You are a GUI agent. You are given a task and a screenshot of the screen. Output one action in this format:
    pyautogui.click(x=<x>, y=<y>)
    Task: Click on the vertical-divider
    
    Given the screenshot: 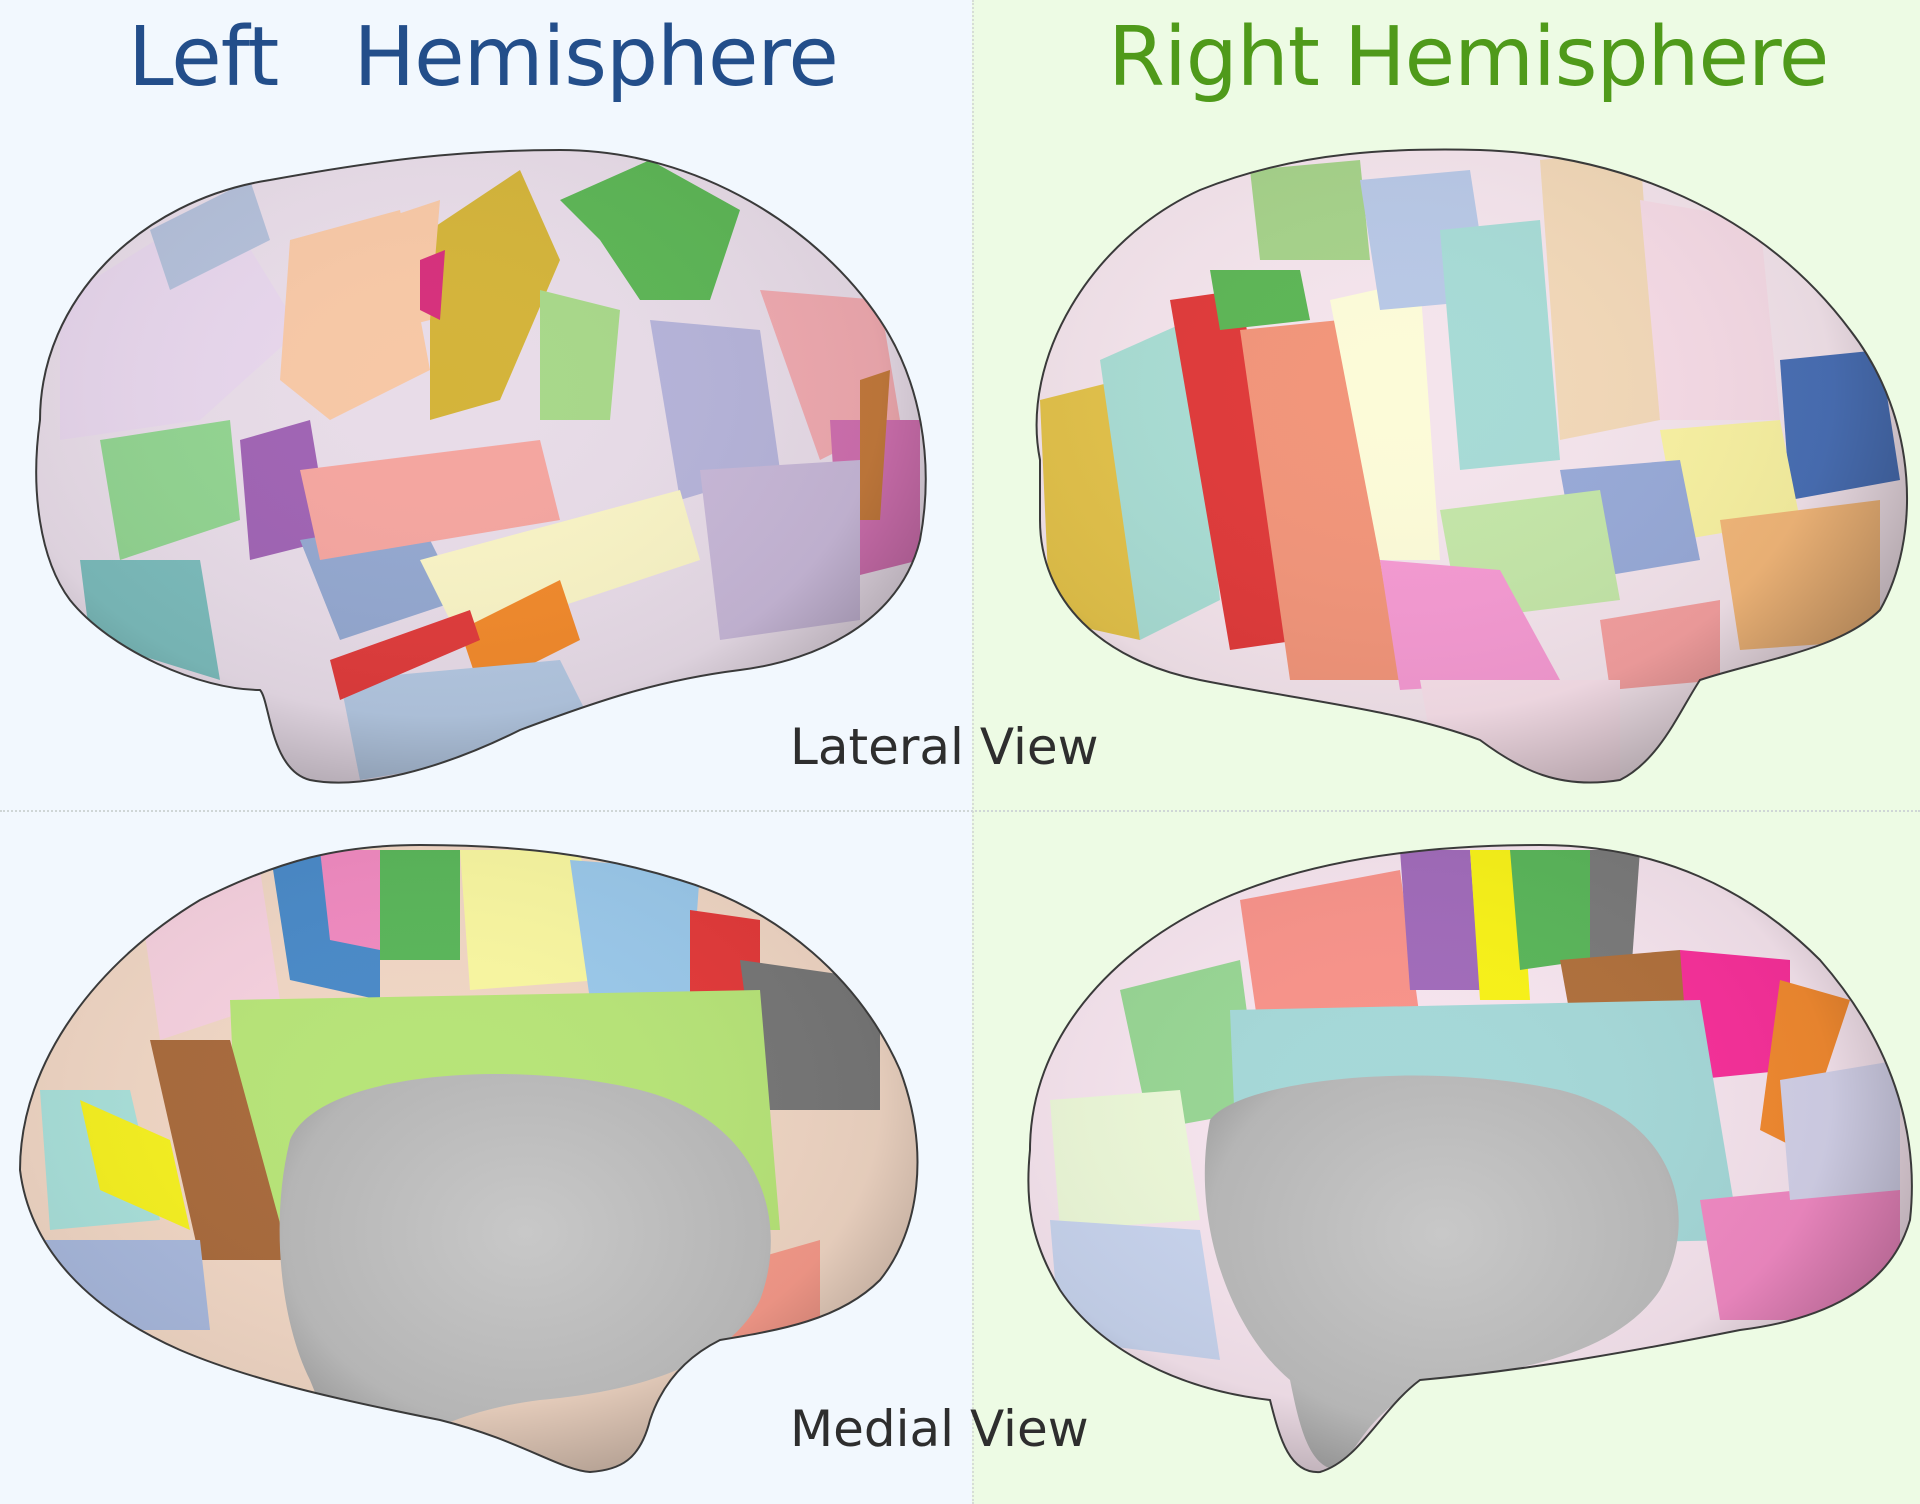 What is the action you would take?
    pyautogui.click(x=973, y=752)
    